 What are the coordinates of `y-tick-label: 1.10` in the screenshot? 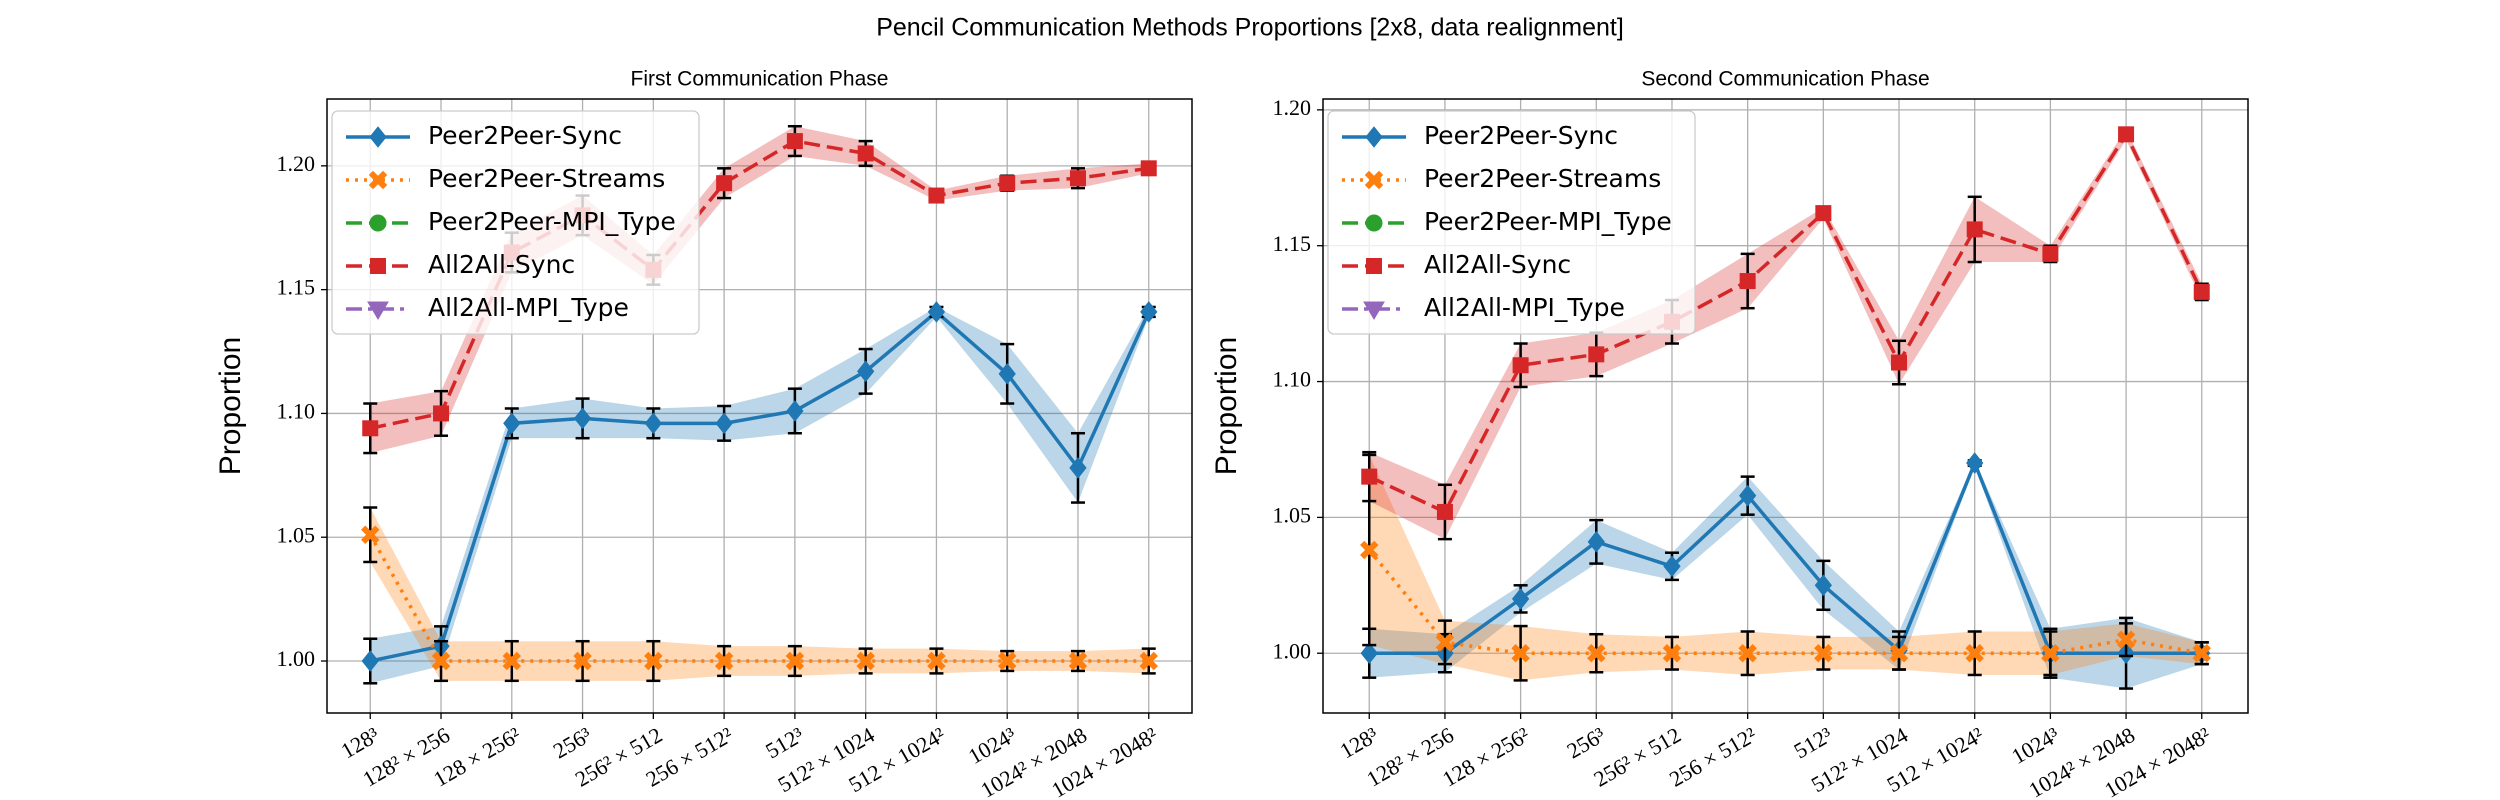 It's located at (296, 410).